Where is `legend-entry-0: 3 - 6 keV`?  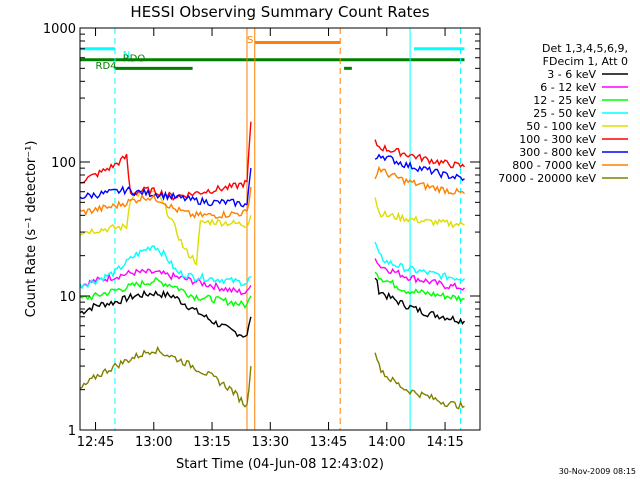
legend-entry-0: 3 - 6 keV is located at coordinates (571, 74).